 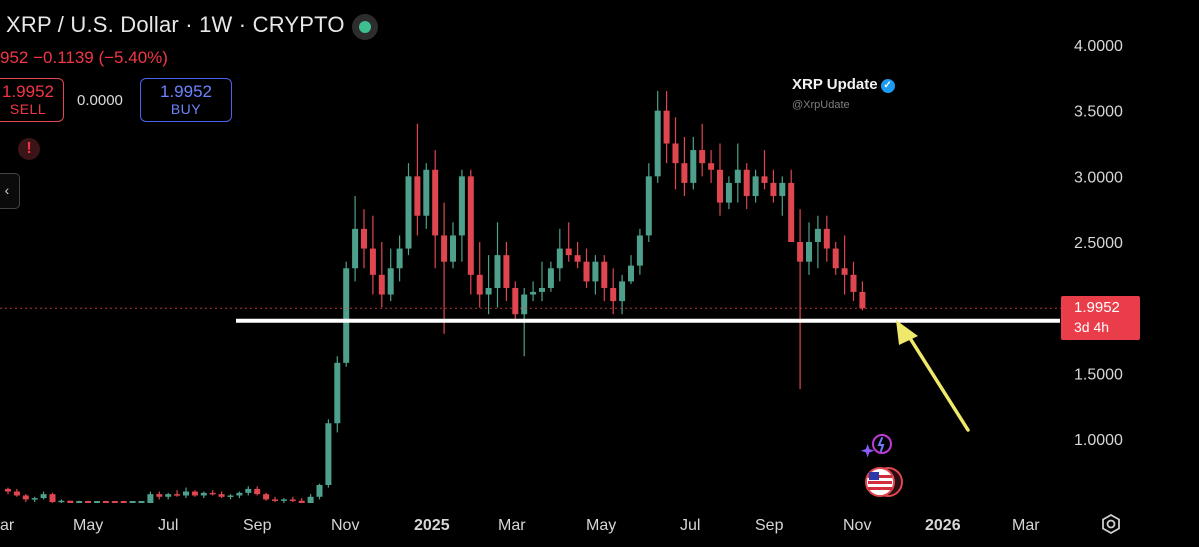 I want to click on us-flag-icon, so click(x=884, y=482).